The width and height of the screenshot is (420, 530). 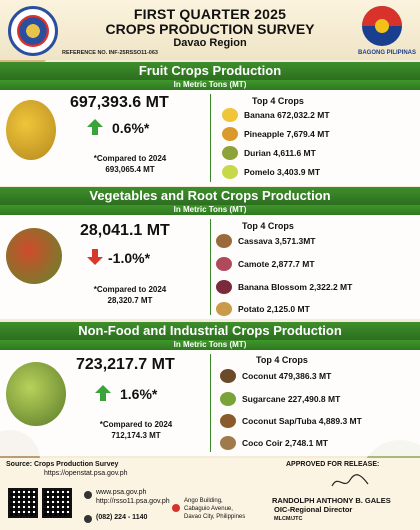 What do you see at coordinates (208, 509) in the screenshot?
I see `address-line: Cabaguio Avenue,` at bounding box center [208, 509].